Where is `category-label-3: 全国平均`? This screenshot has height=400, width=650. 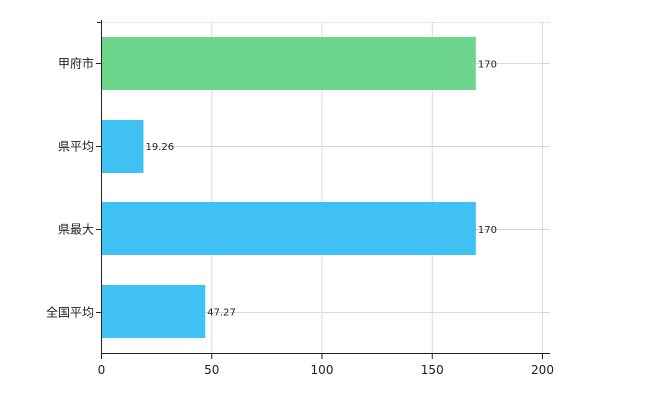 category-label-3: 全国平均 is located at coordinates (70, 312).